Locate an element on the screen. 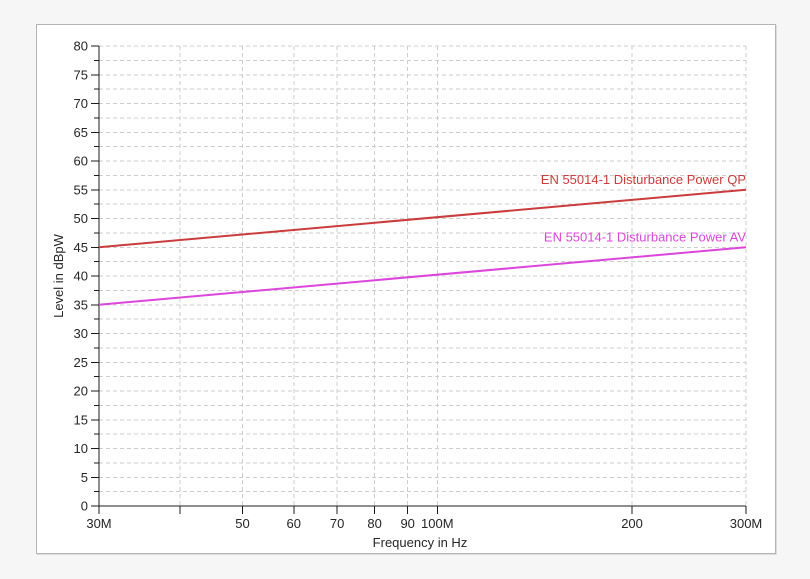 The height and width of the screenshot is (579, 810). y-tick-label: 75 is located at coordinates (81, 74).